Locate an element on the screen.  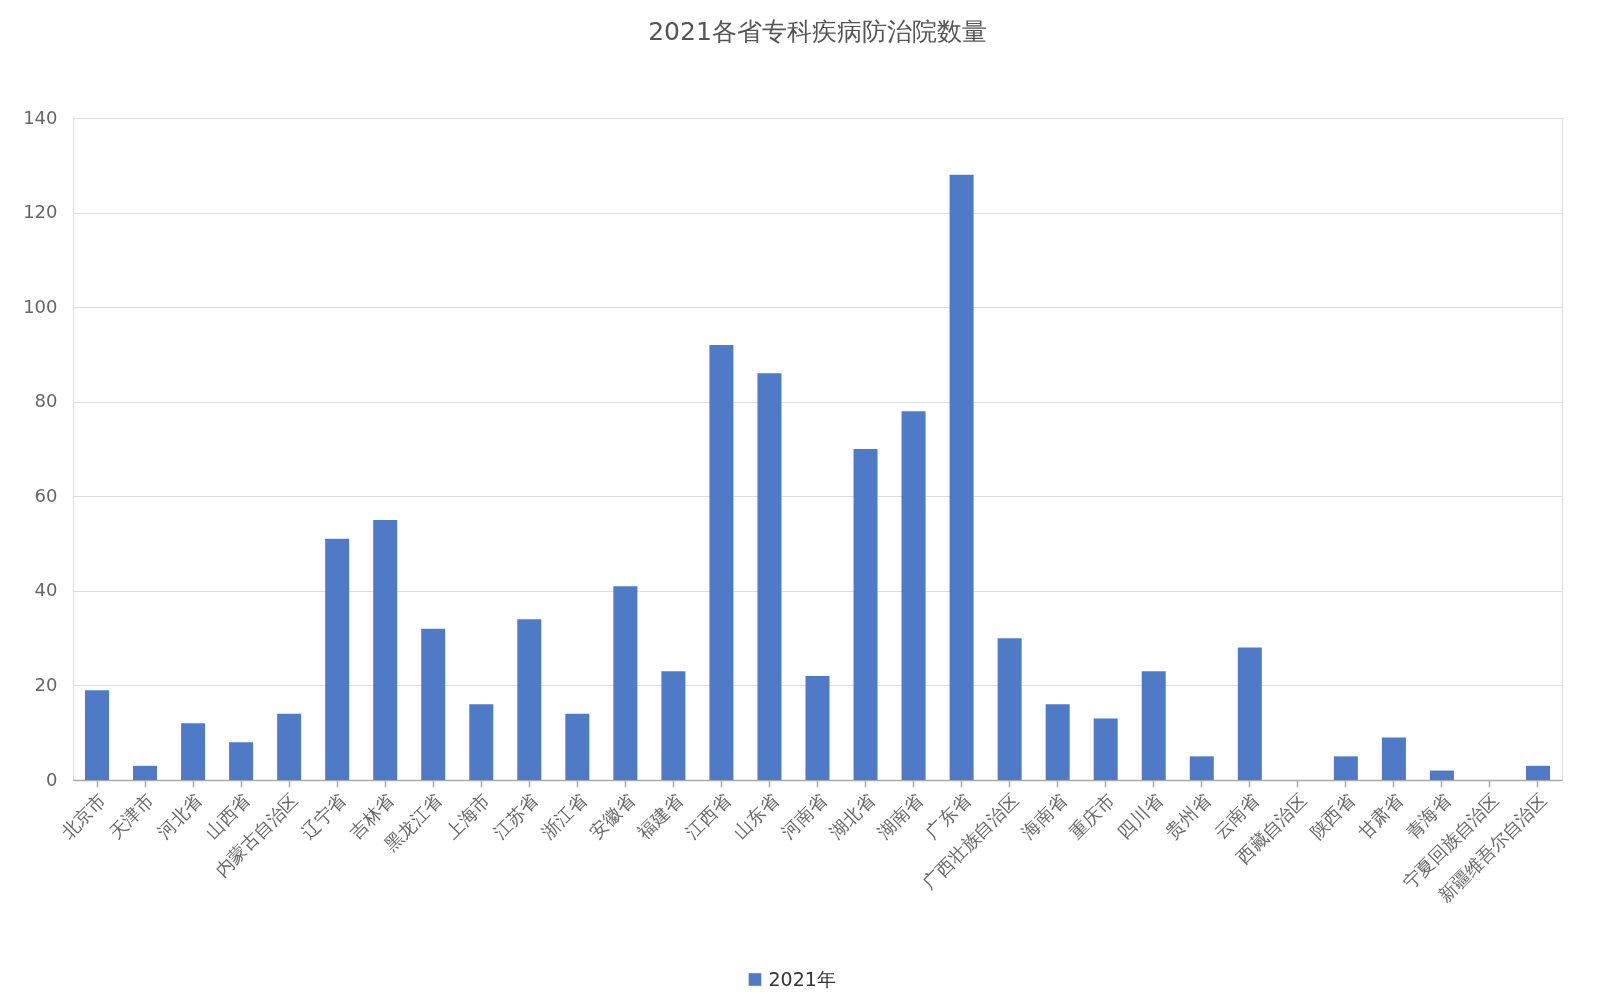
y-tick-label: 0 is located at coordinates (52, 779).